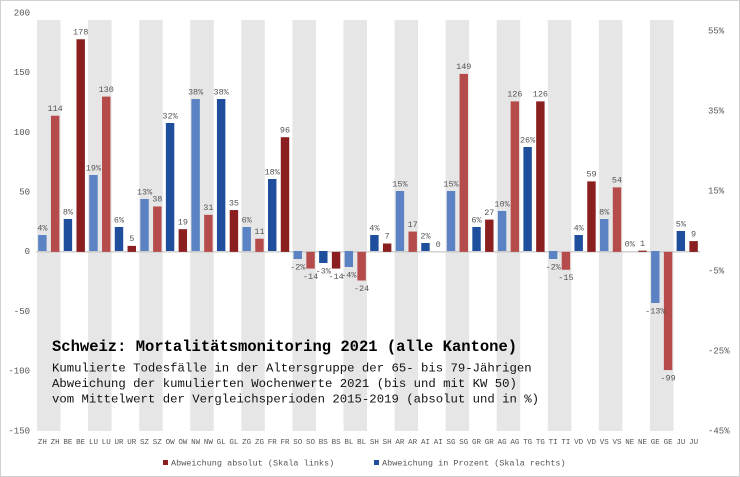 The width and height of the screenshot is (740, 477). I want to click on value-label: 2%, so click(425, 236).